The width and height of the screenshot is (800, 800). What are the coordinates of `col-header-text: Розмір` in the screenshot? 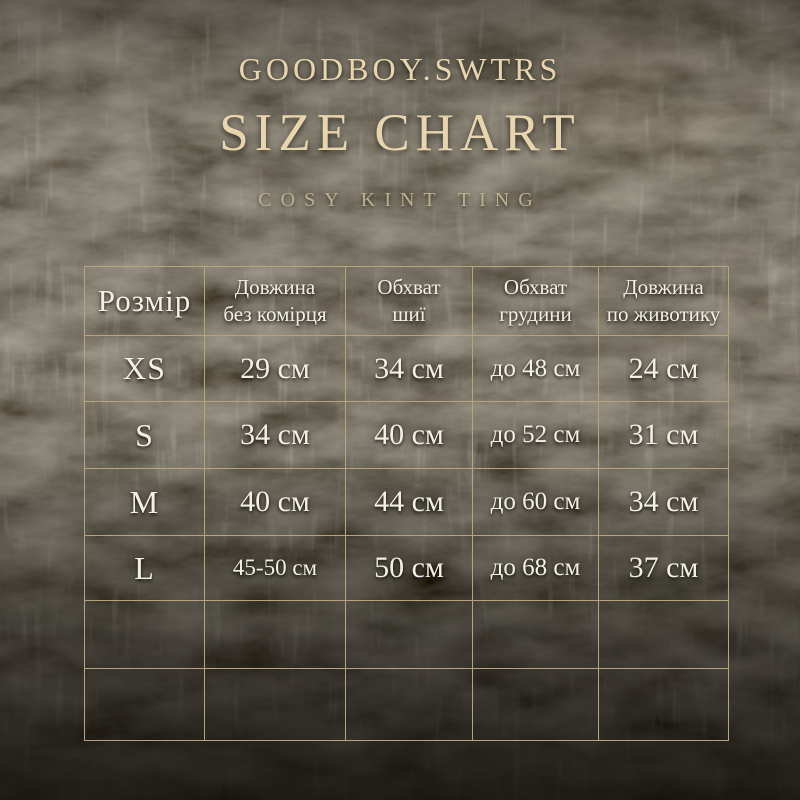 It's located at (144, 300).